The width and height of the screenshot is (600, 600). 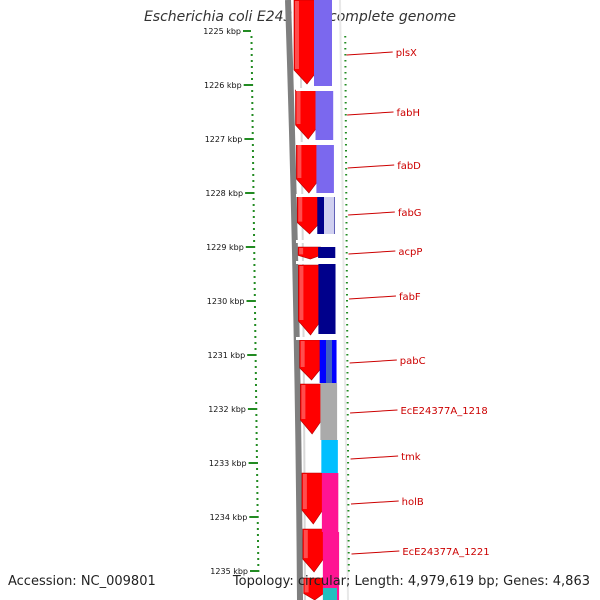 What do you see at coordinates (229, 517) in the screenshot?
I see `ruler-tick-label: 1234 kbp` at bounding box center [229, 517].